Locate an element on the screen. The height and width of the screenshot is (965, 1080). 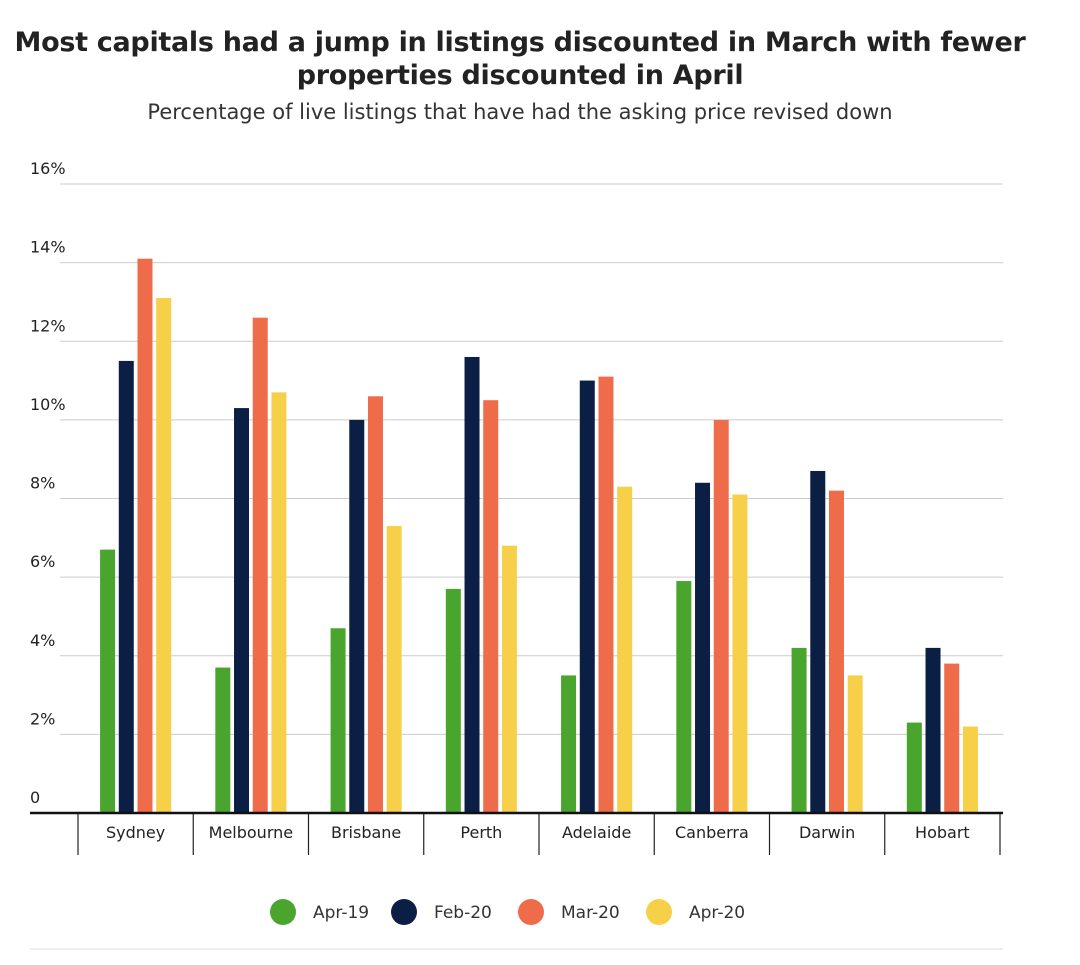
legend-label: Apr-20 is located at coordinates (717, 913).